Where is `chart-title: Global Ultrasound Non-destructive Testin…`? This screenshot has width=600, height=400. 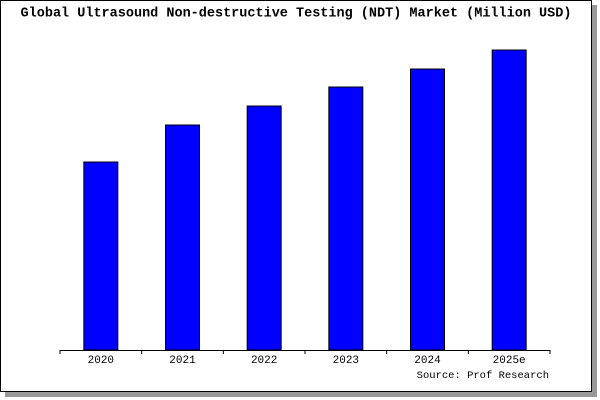
chart-title: Global Ultrasound Non-destructive Testin… is located at coordinates (296, 14).